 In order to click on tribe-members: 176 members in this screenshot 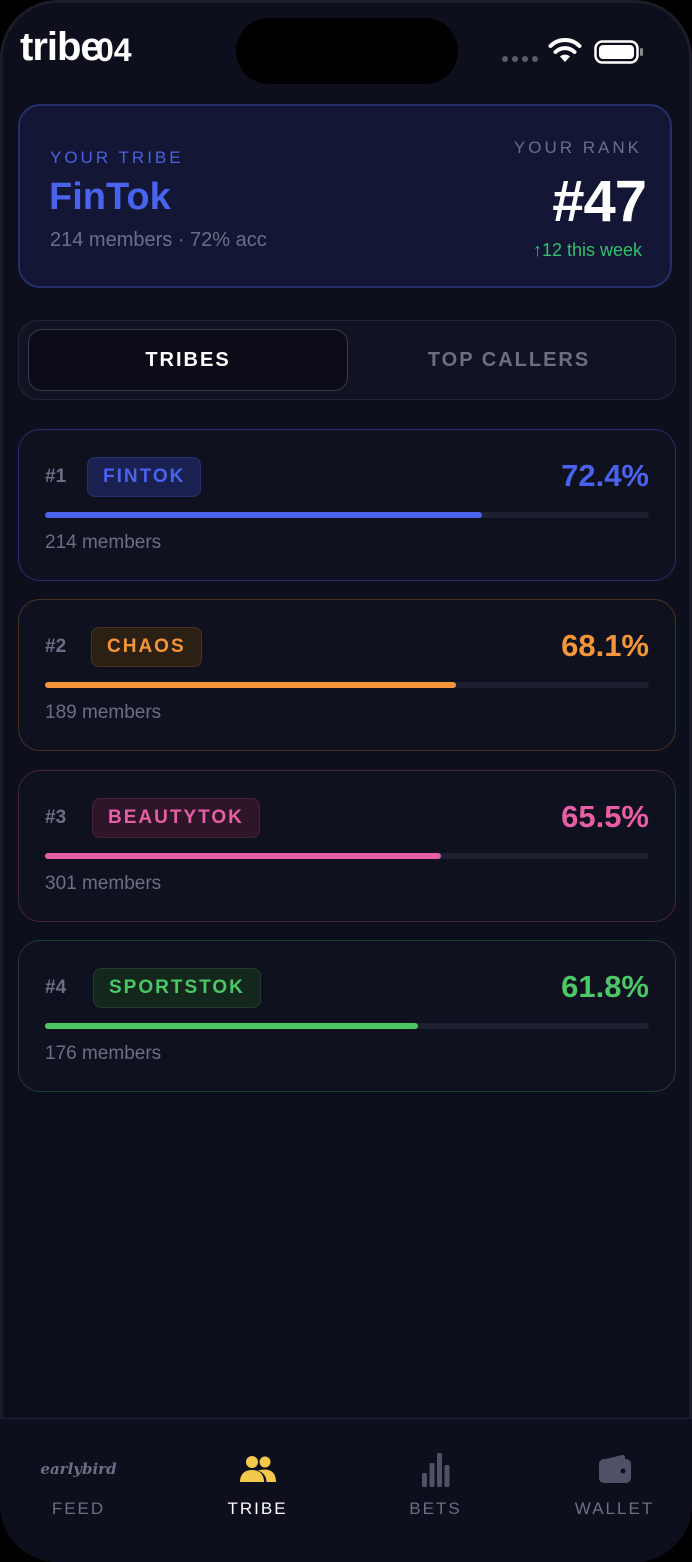, I will do `click(103, 1053)`.